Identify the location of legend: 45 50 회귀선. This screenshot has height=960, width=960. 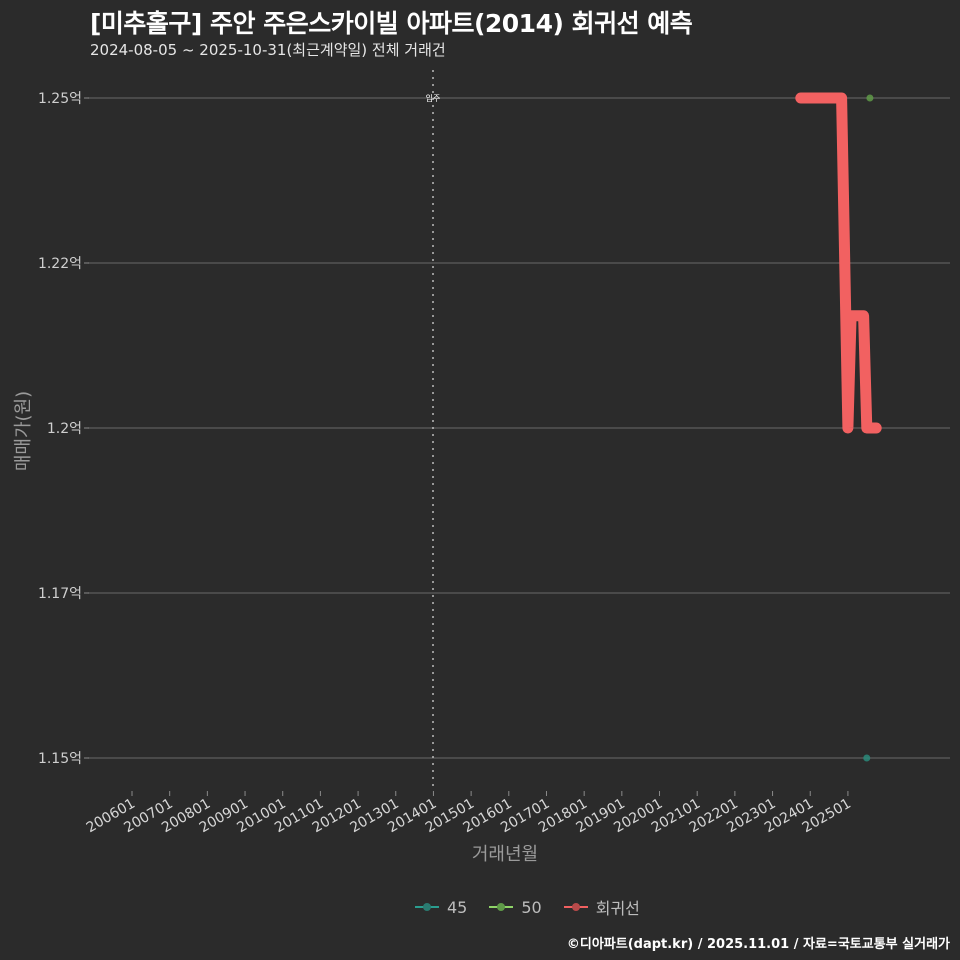
(538, 907).